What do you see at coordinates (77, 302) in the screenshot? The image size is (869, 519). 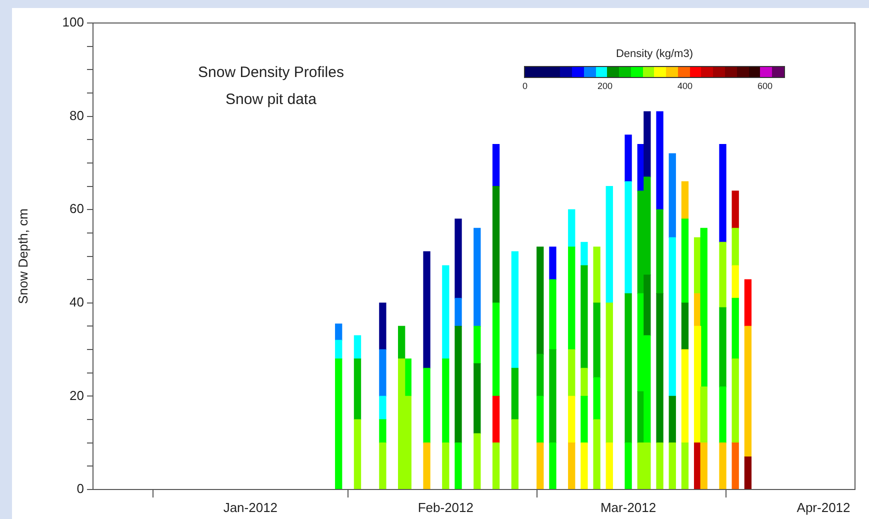 I see `y-tick-label: 40` at bounding box center [77, 302].